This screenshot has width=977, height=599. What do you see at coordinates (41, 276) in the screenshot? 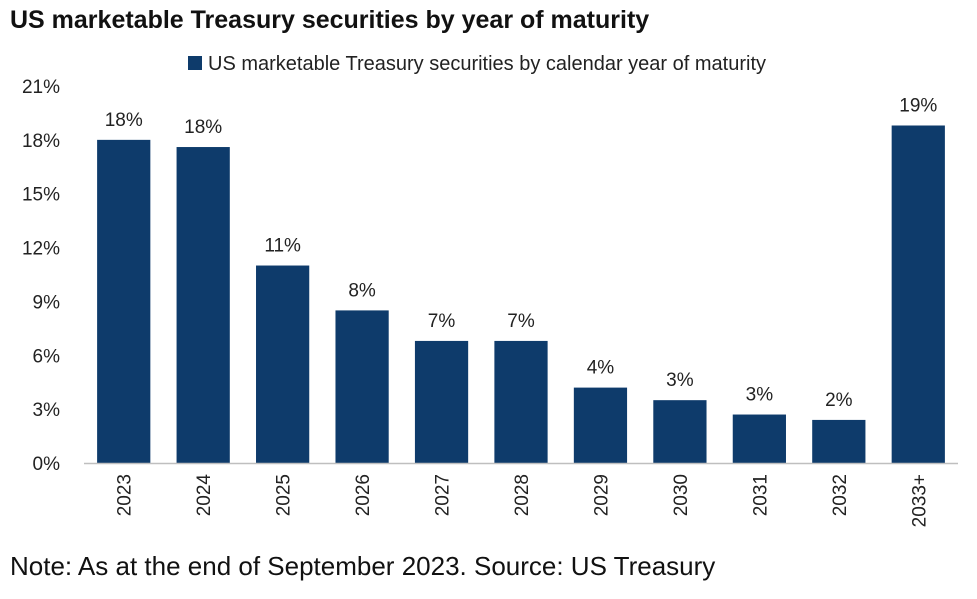
I see `y-axis: 0% 3% 6% 9% 12% 15% 18% 21%` at bounding box center [41, 276].